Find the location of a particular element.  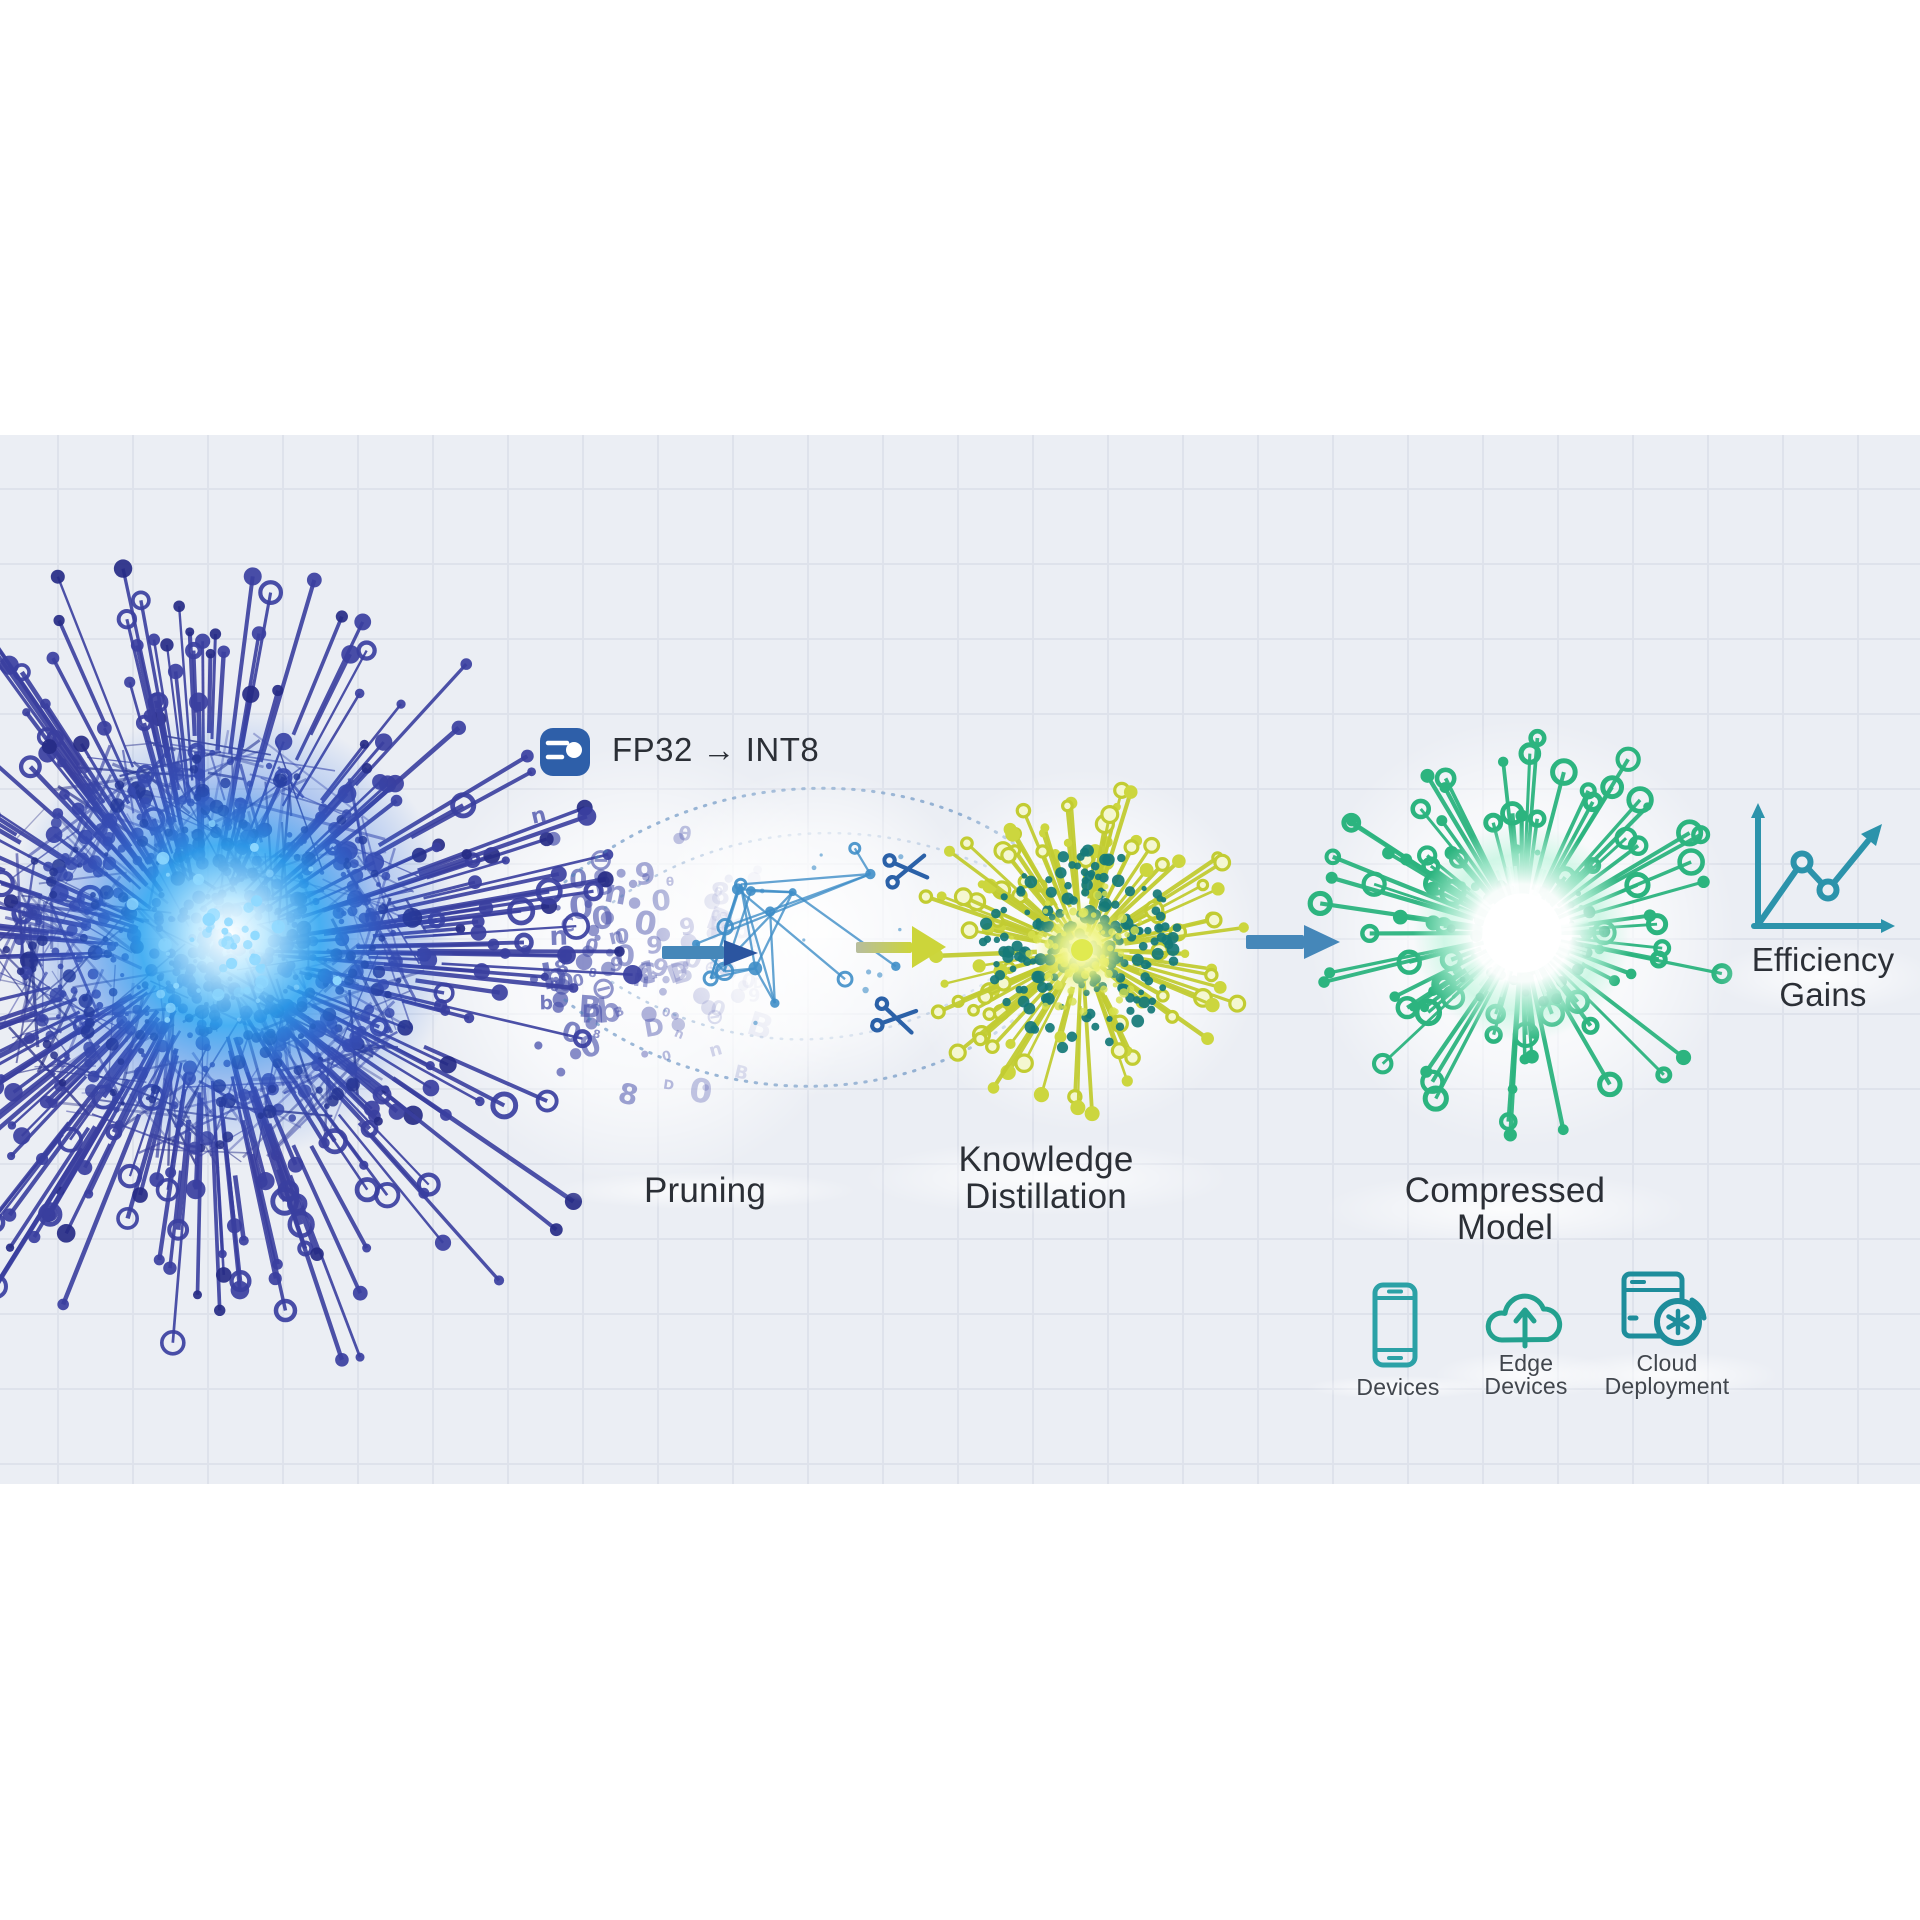

server-gear-icon is located at coordinates (1664, 1308).